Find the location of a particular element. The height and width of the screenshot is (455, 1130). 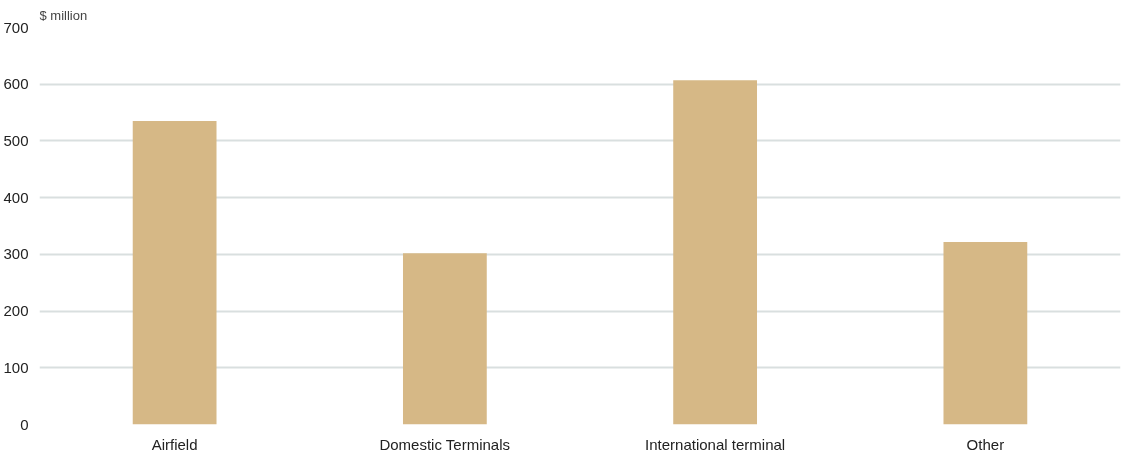

y-tick-label: 400 is located at coordinates (16, 197).